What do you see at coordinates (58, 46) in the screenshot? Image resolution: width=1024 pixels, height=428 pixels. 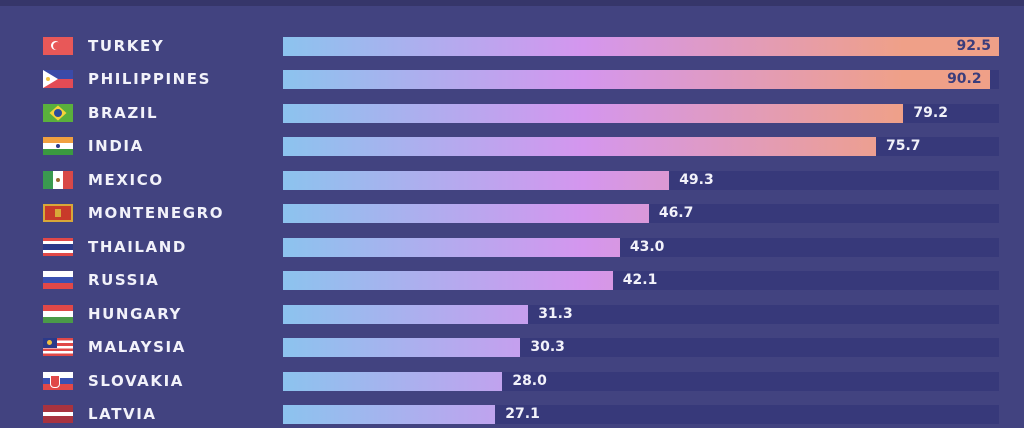 I see `turkey-flag` at bounding box center [58, 46].